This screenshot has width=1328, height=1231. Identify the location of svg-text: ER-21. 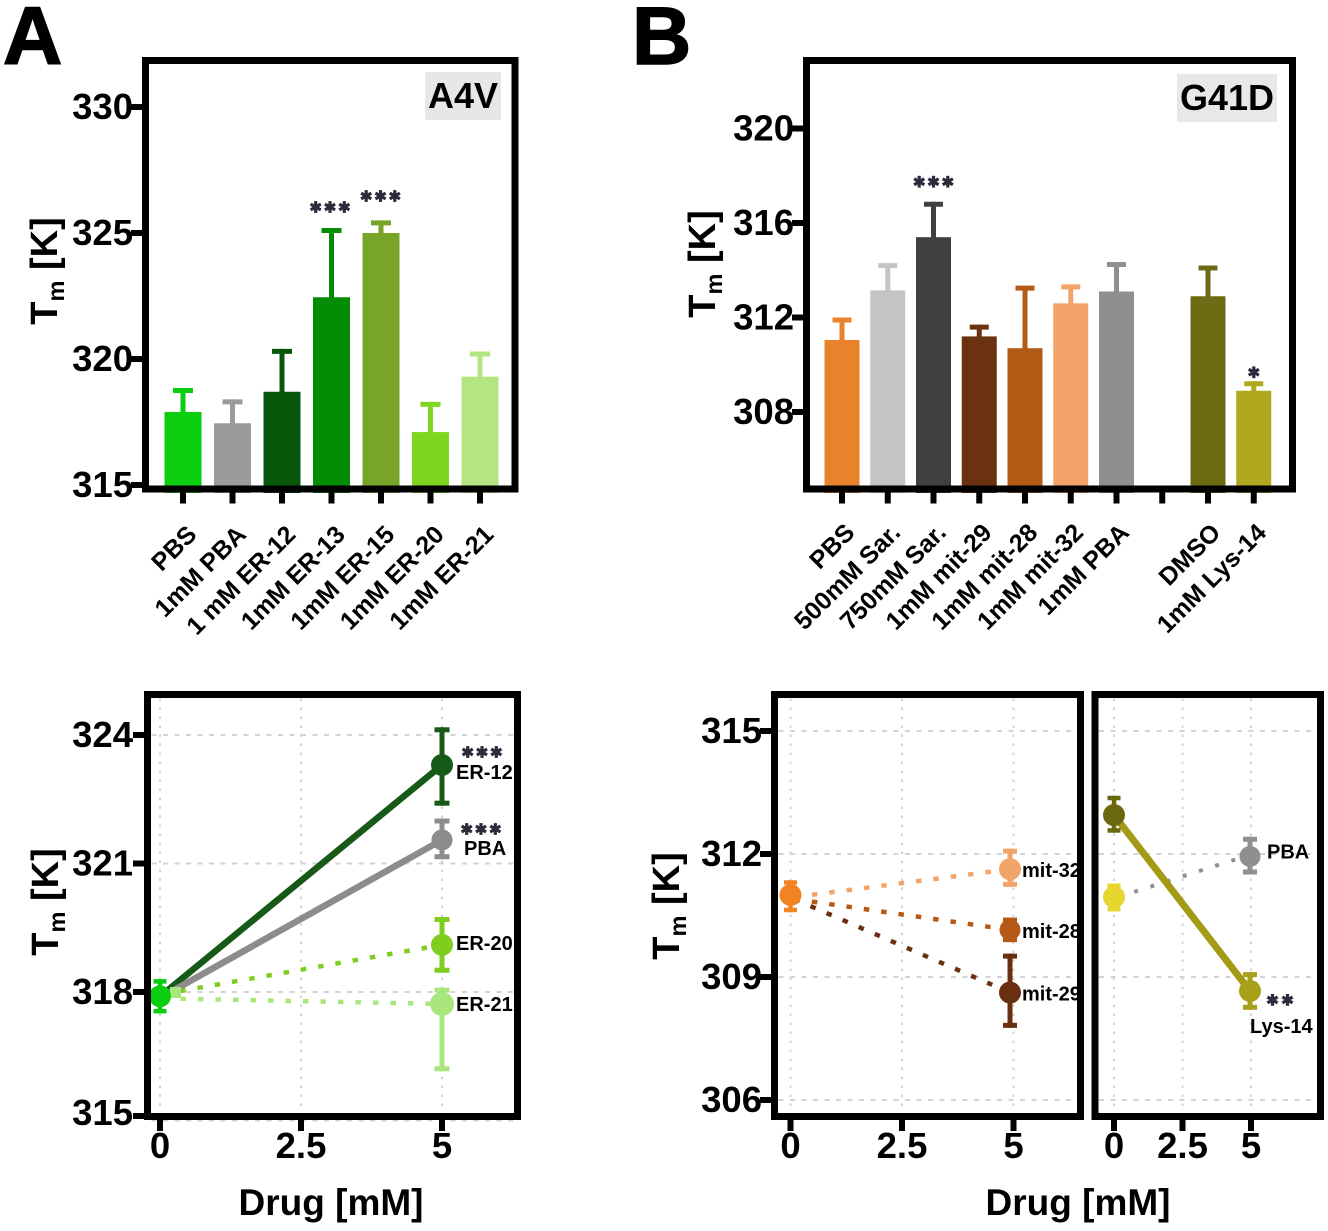
(484, 1005).